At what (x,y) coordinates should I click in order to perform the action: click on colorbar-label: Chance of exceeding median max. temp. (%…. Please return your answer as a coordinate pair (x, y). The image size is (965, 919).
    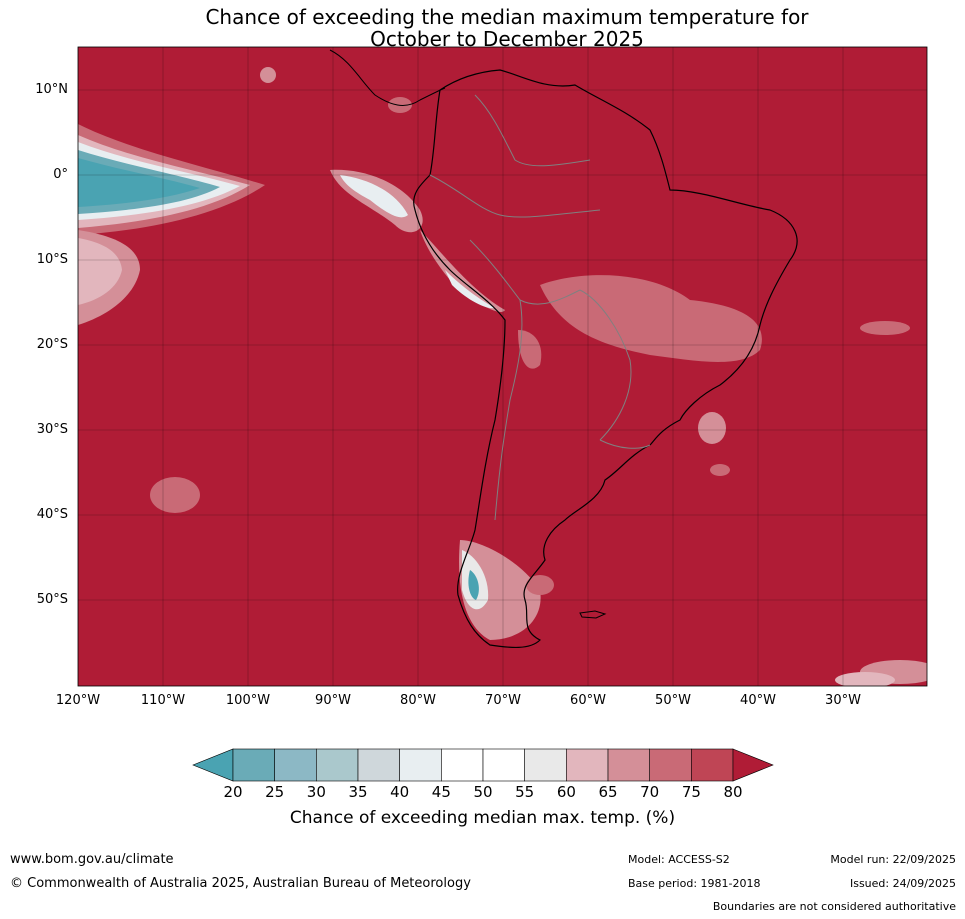
    Looking at the image, I should click on (482, 818).